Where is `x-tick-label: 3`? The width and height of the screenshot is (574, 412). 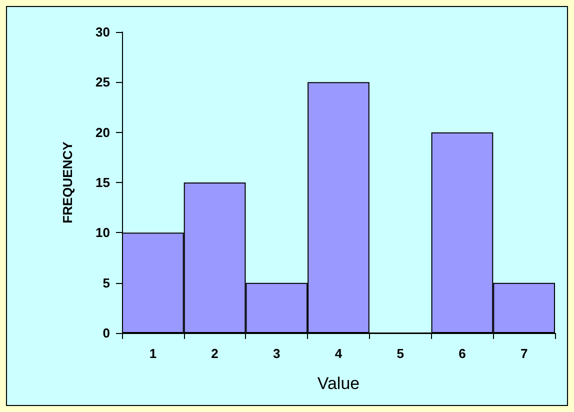 x-tick-label: 3 is located at coordinates (276, 353).